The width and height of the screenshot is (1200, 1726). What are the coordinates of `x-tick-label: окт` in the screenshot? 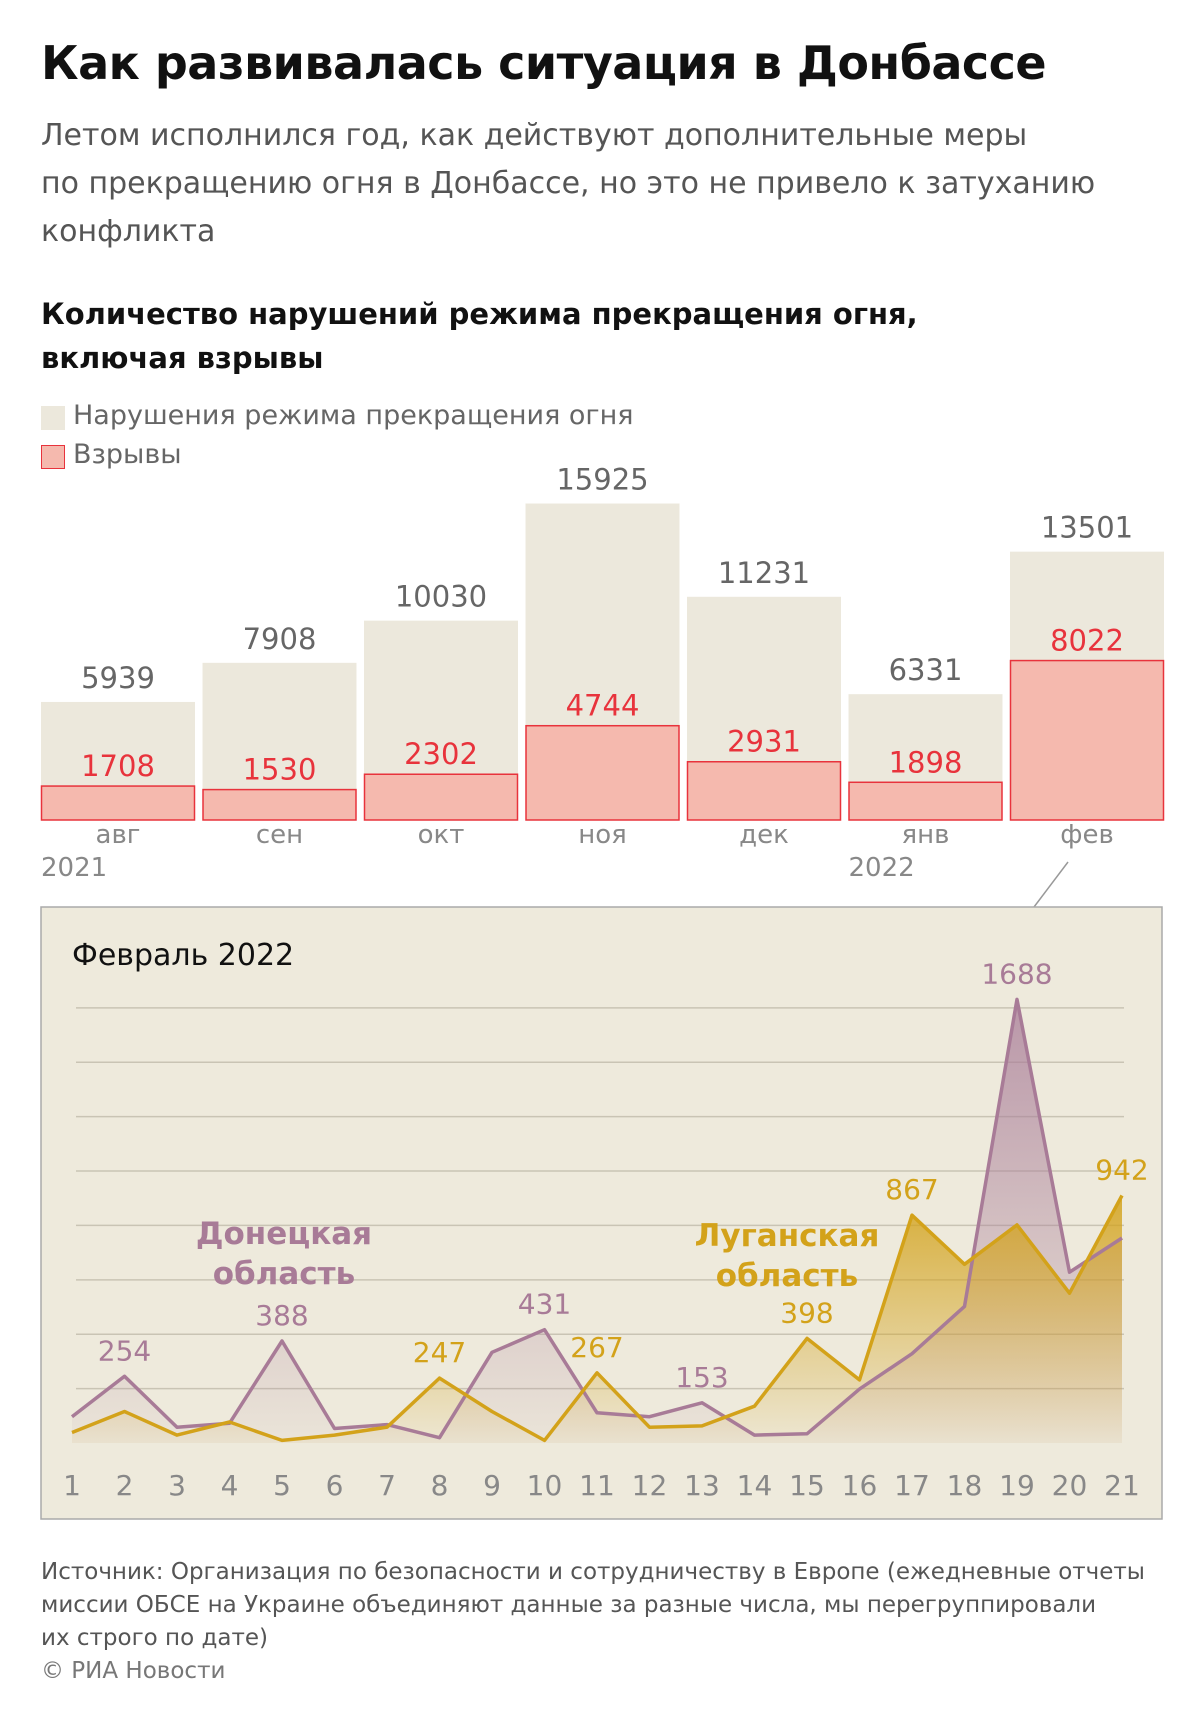 It's located at (441, 835).